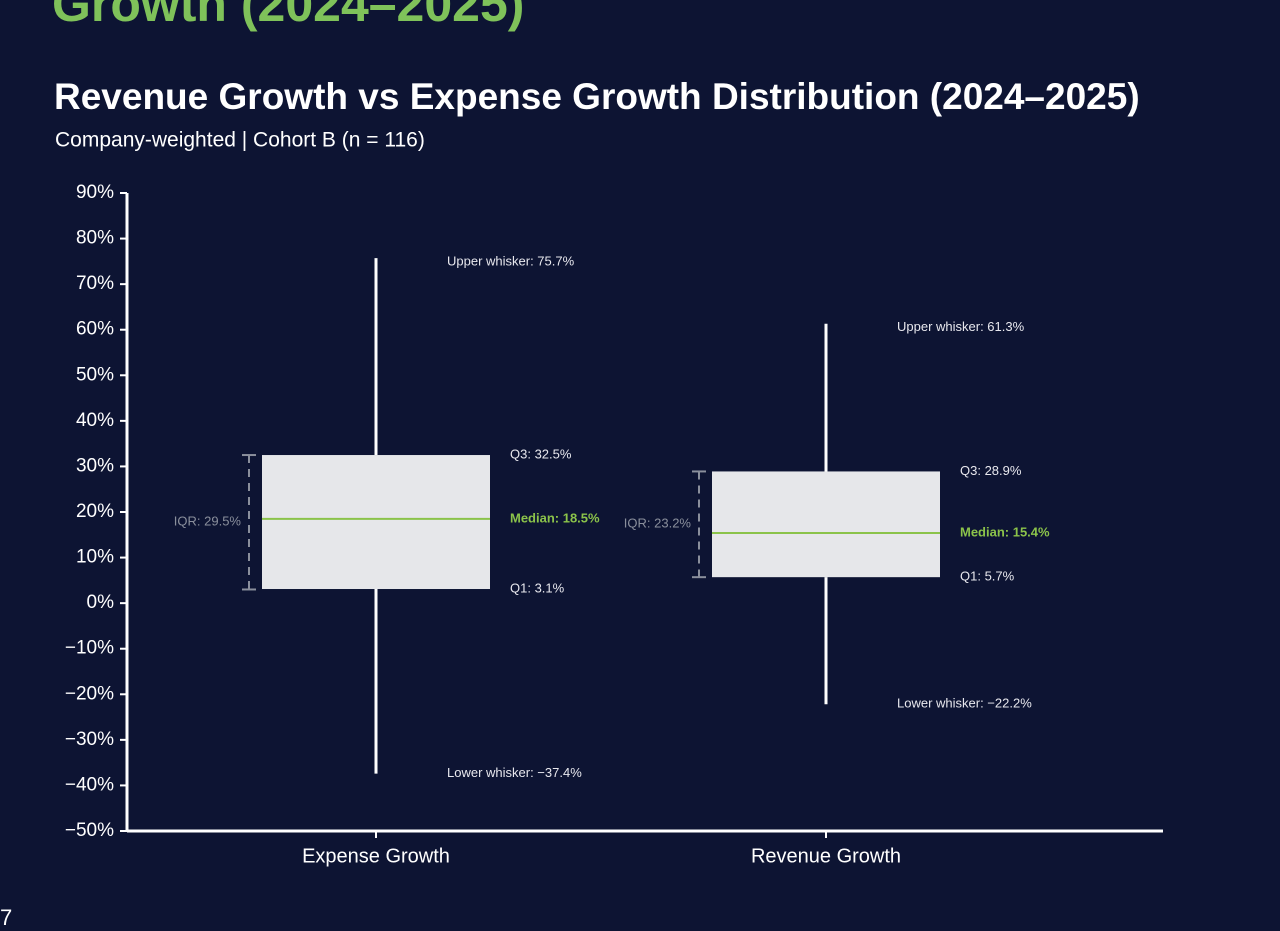 The height and width of the screenshot is (931, 1280). Describe the element at coordinates (376, 856) in the screenshot. I see `x-tick-label: Expense Growth` at that location.